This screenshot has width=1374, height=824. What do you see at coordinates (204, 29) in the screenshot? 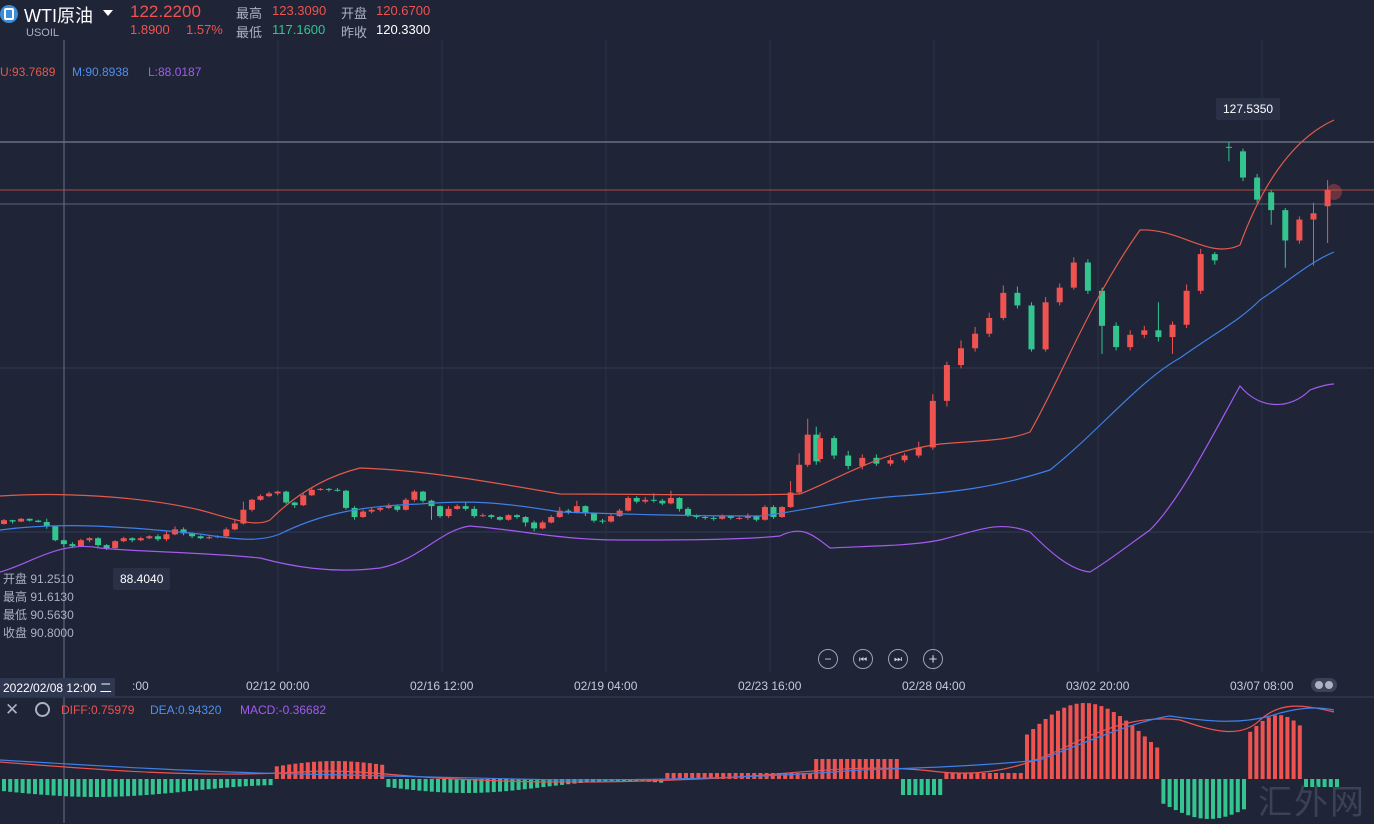
I see `price-change-pct: 1.57%` at bounding box center [204, 29].